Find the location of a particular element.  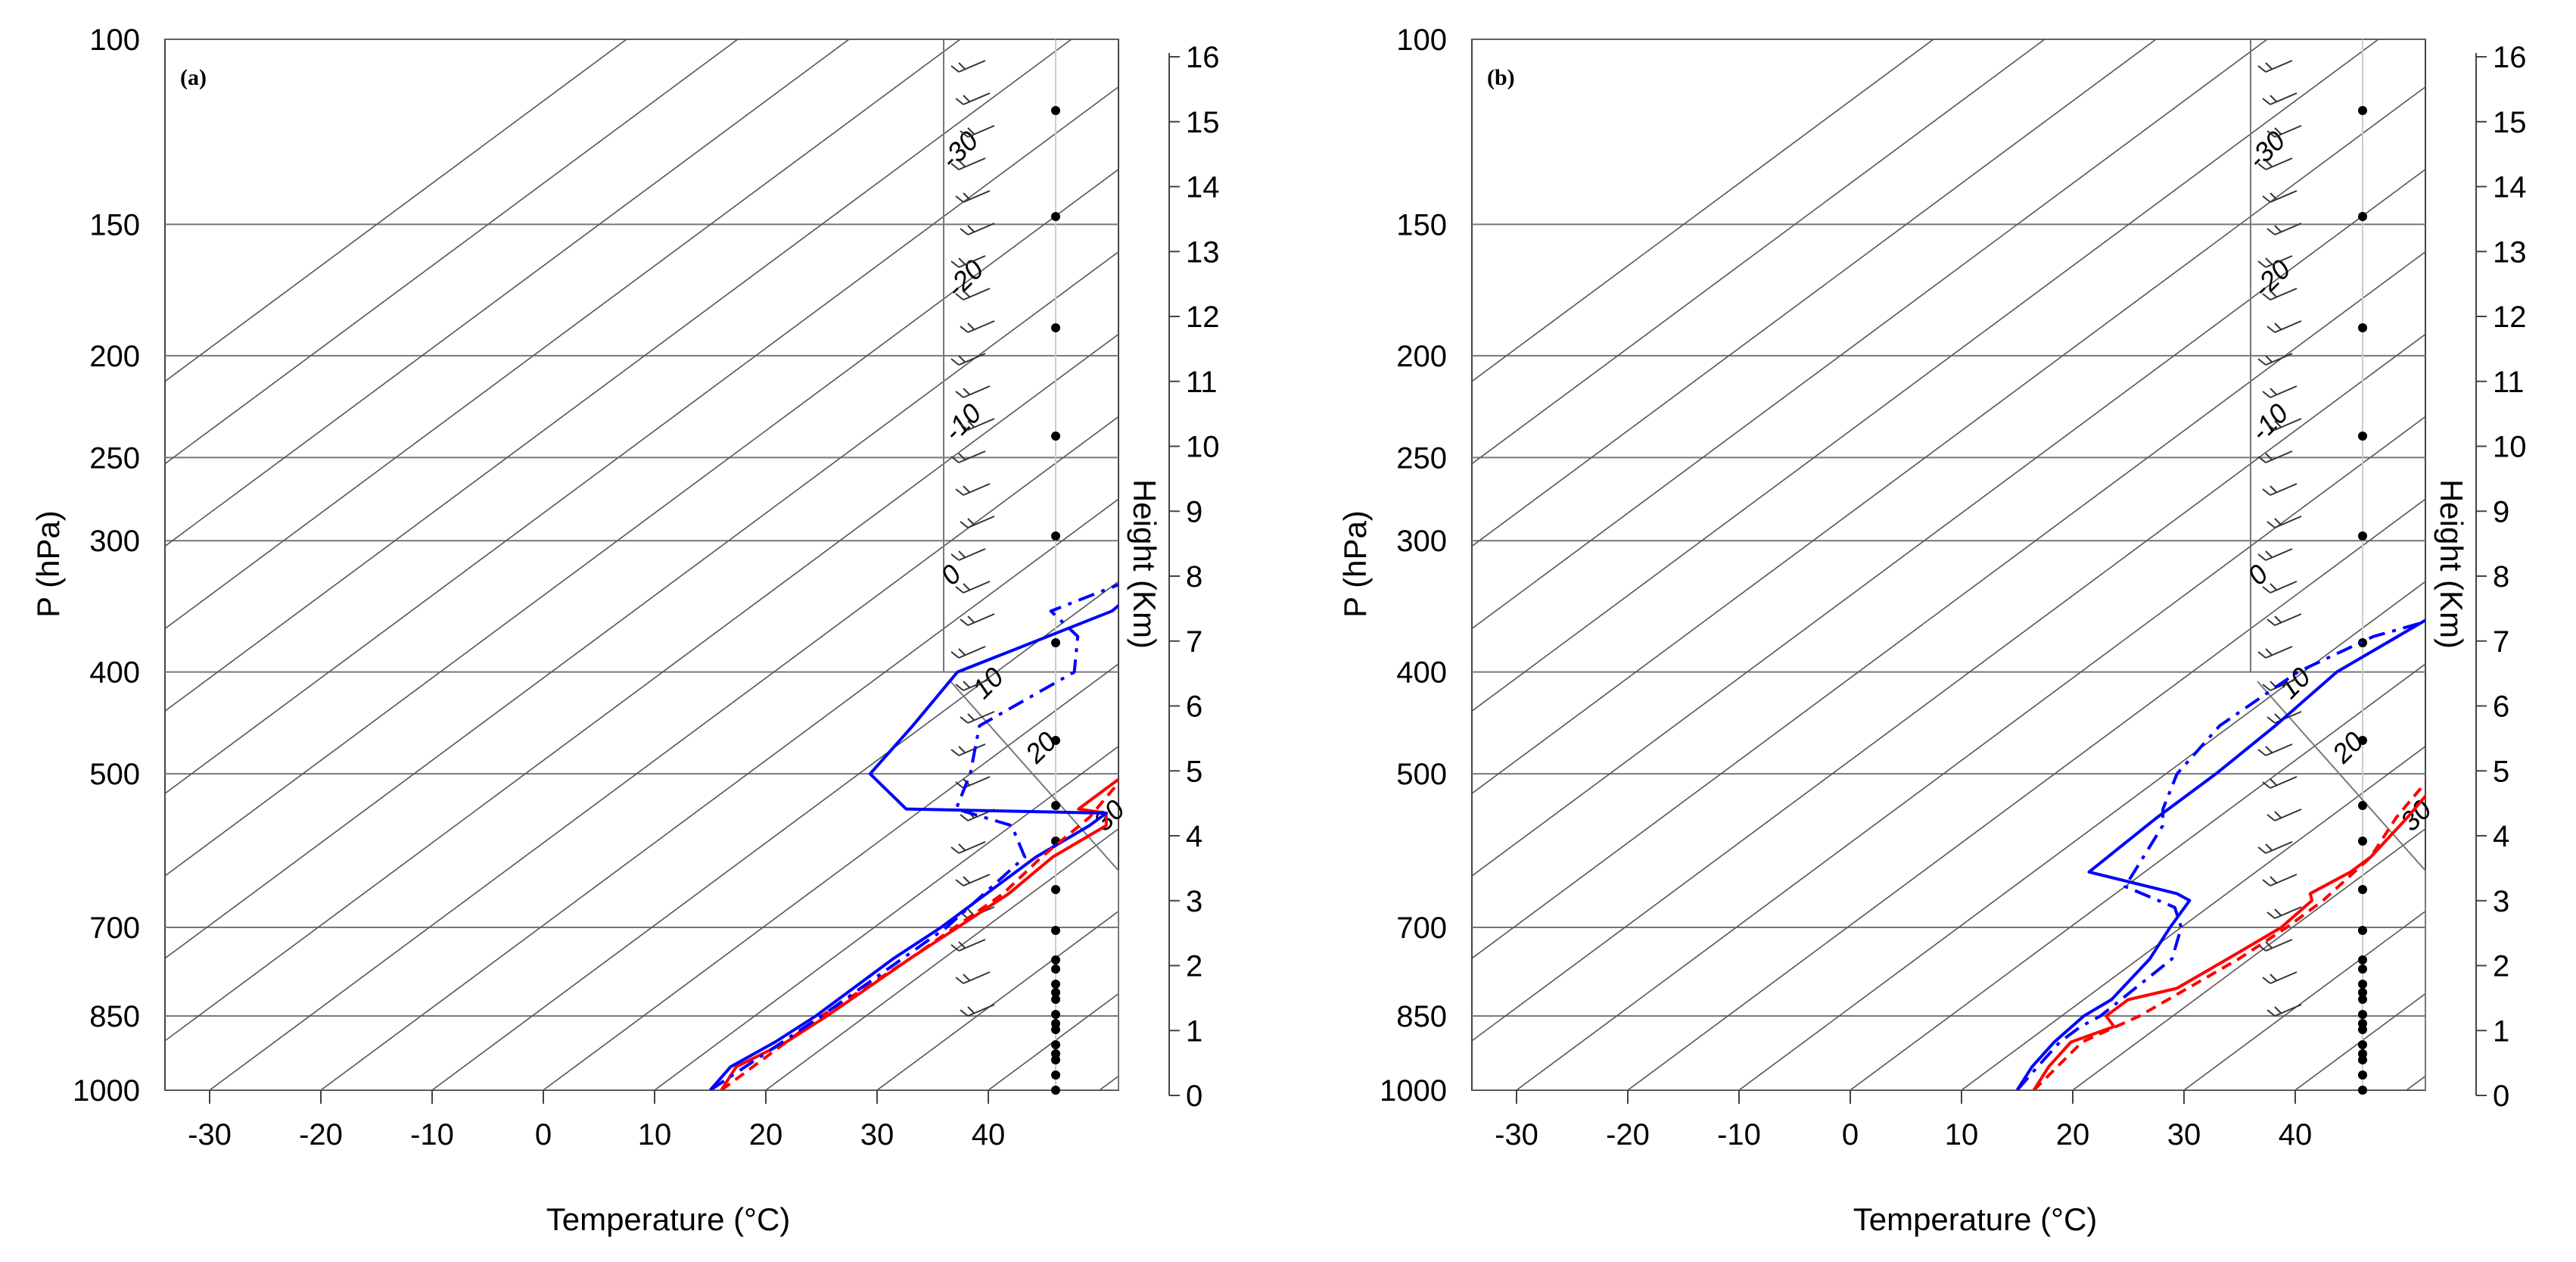

pressure-tick-label: 1000 is located at coordinates (107, 1091).